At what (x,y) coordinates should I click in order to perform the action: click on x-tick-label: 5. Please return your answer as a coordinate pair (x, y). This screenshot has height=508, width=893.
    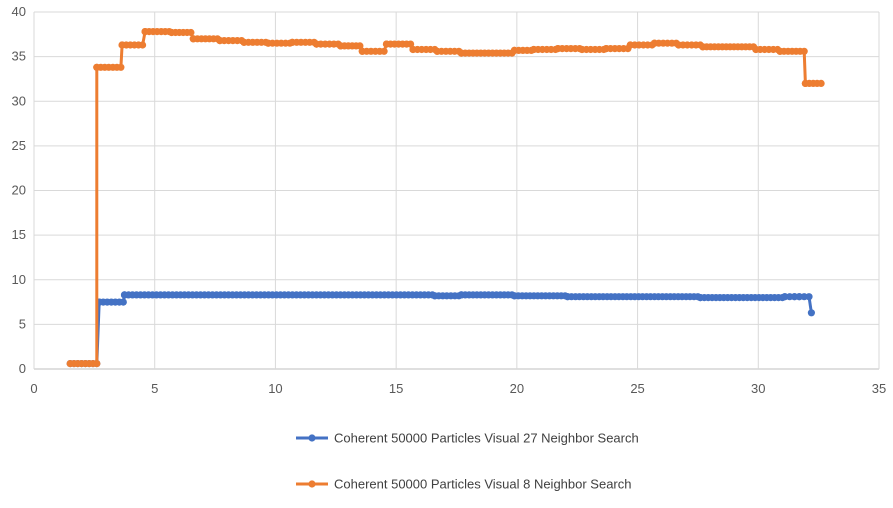
    Looking at the image, I should click on (154, 388).